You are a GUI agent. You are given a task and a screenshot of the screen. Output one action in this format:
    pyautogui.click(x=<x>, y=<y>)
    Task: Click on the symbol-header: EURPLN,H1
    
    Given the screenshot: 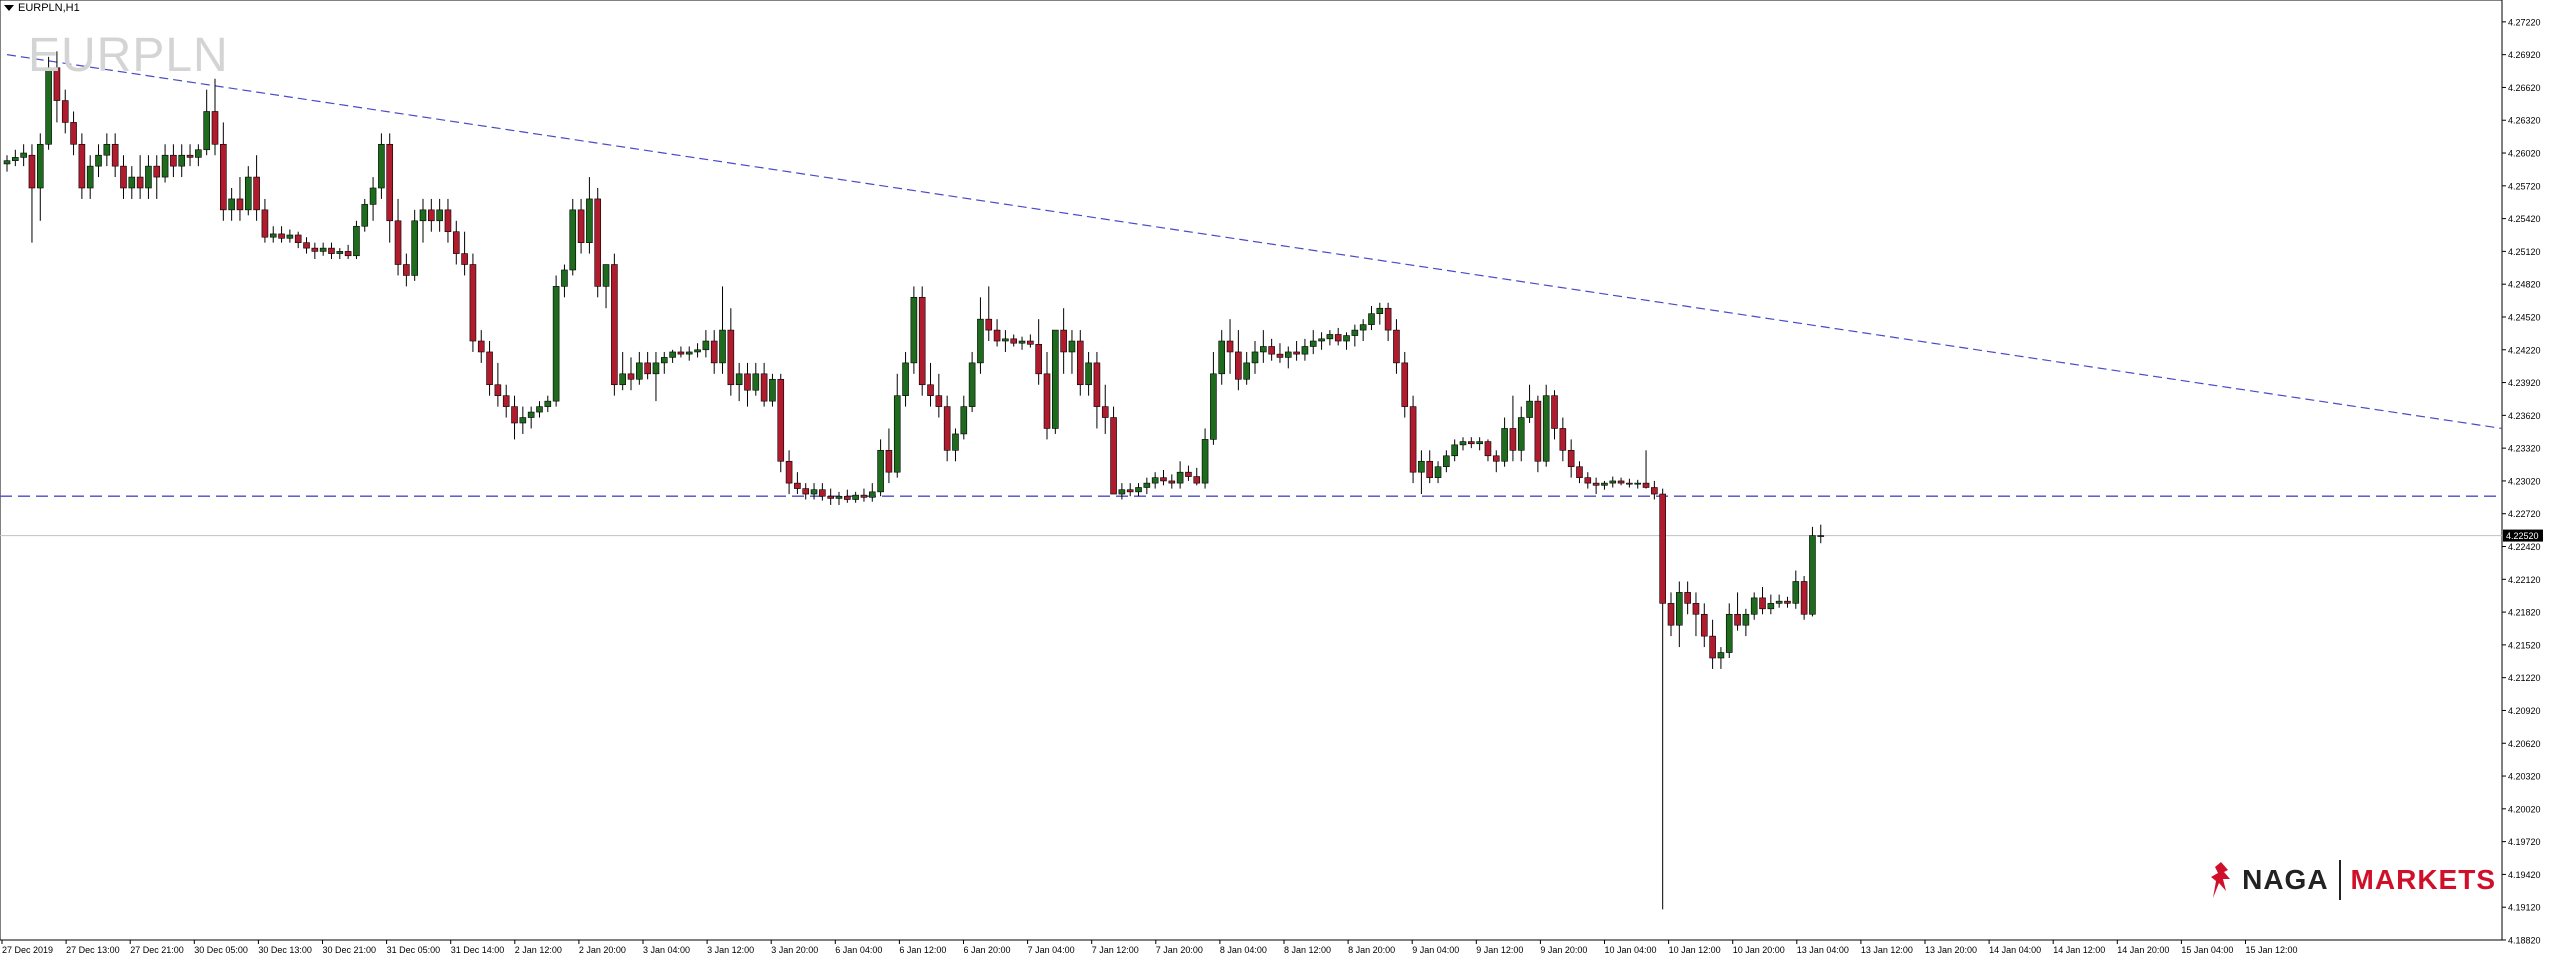 What is the action you would take?
    pyautogui.click(x=42, y=8)
    